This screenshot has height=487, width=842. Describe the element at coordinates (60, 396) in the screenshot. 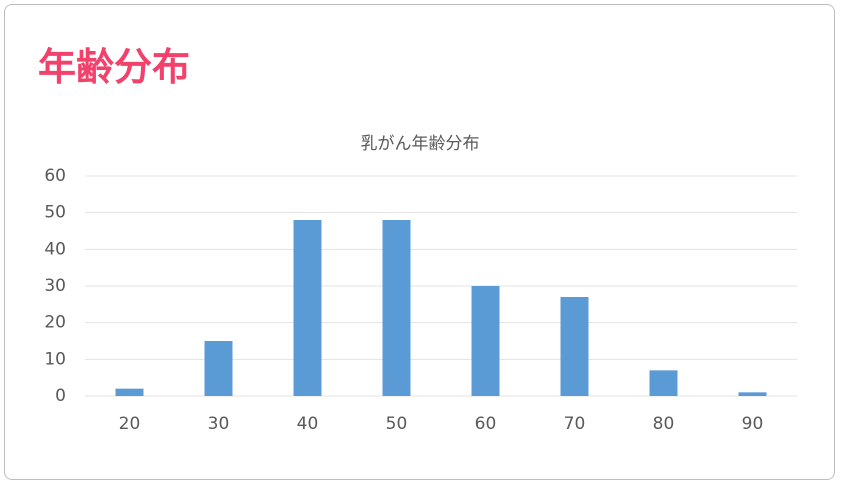

I see `y-tick-label: 0` at that location.